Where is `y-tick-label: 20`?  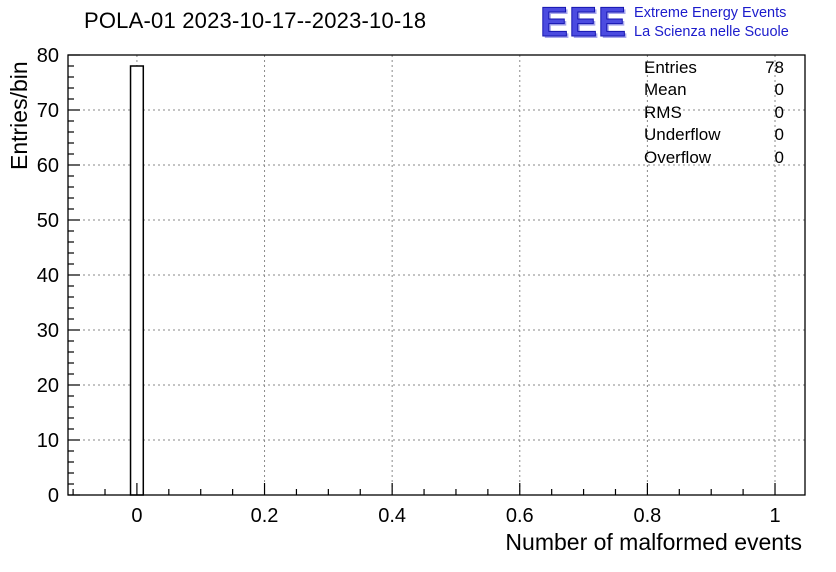 y-tick-label: 20 is located at coordinates (48, 386).